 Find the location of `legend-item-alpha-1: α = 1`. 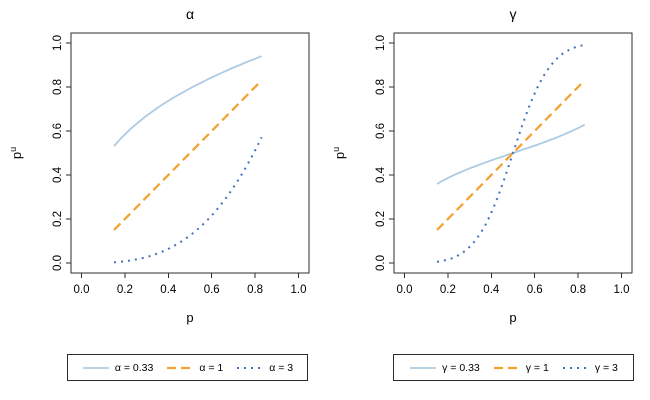

legend-item-alpha-1: α = 1 is located at coordinates (194, 368).